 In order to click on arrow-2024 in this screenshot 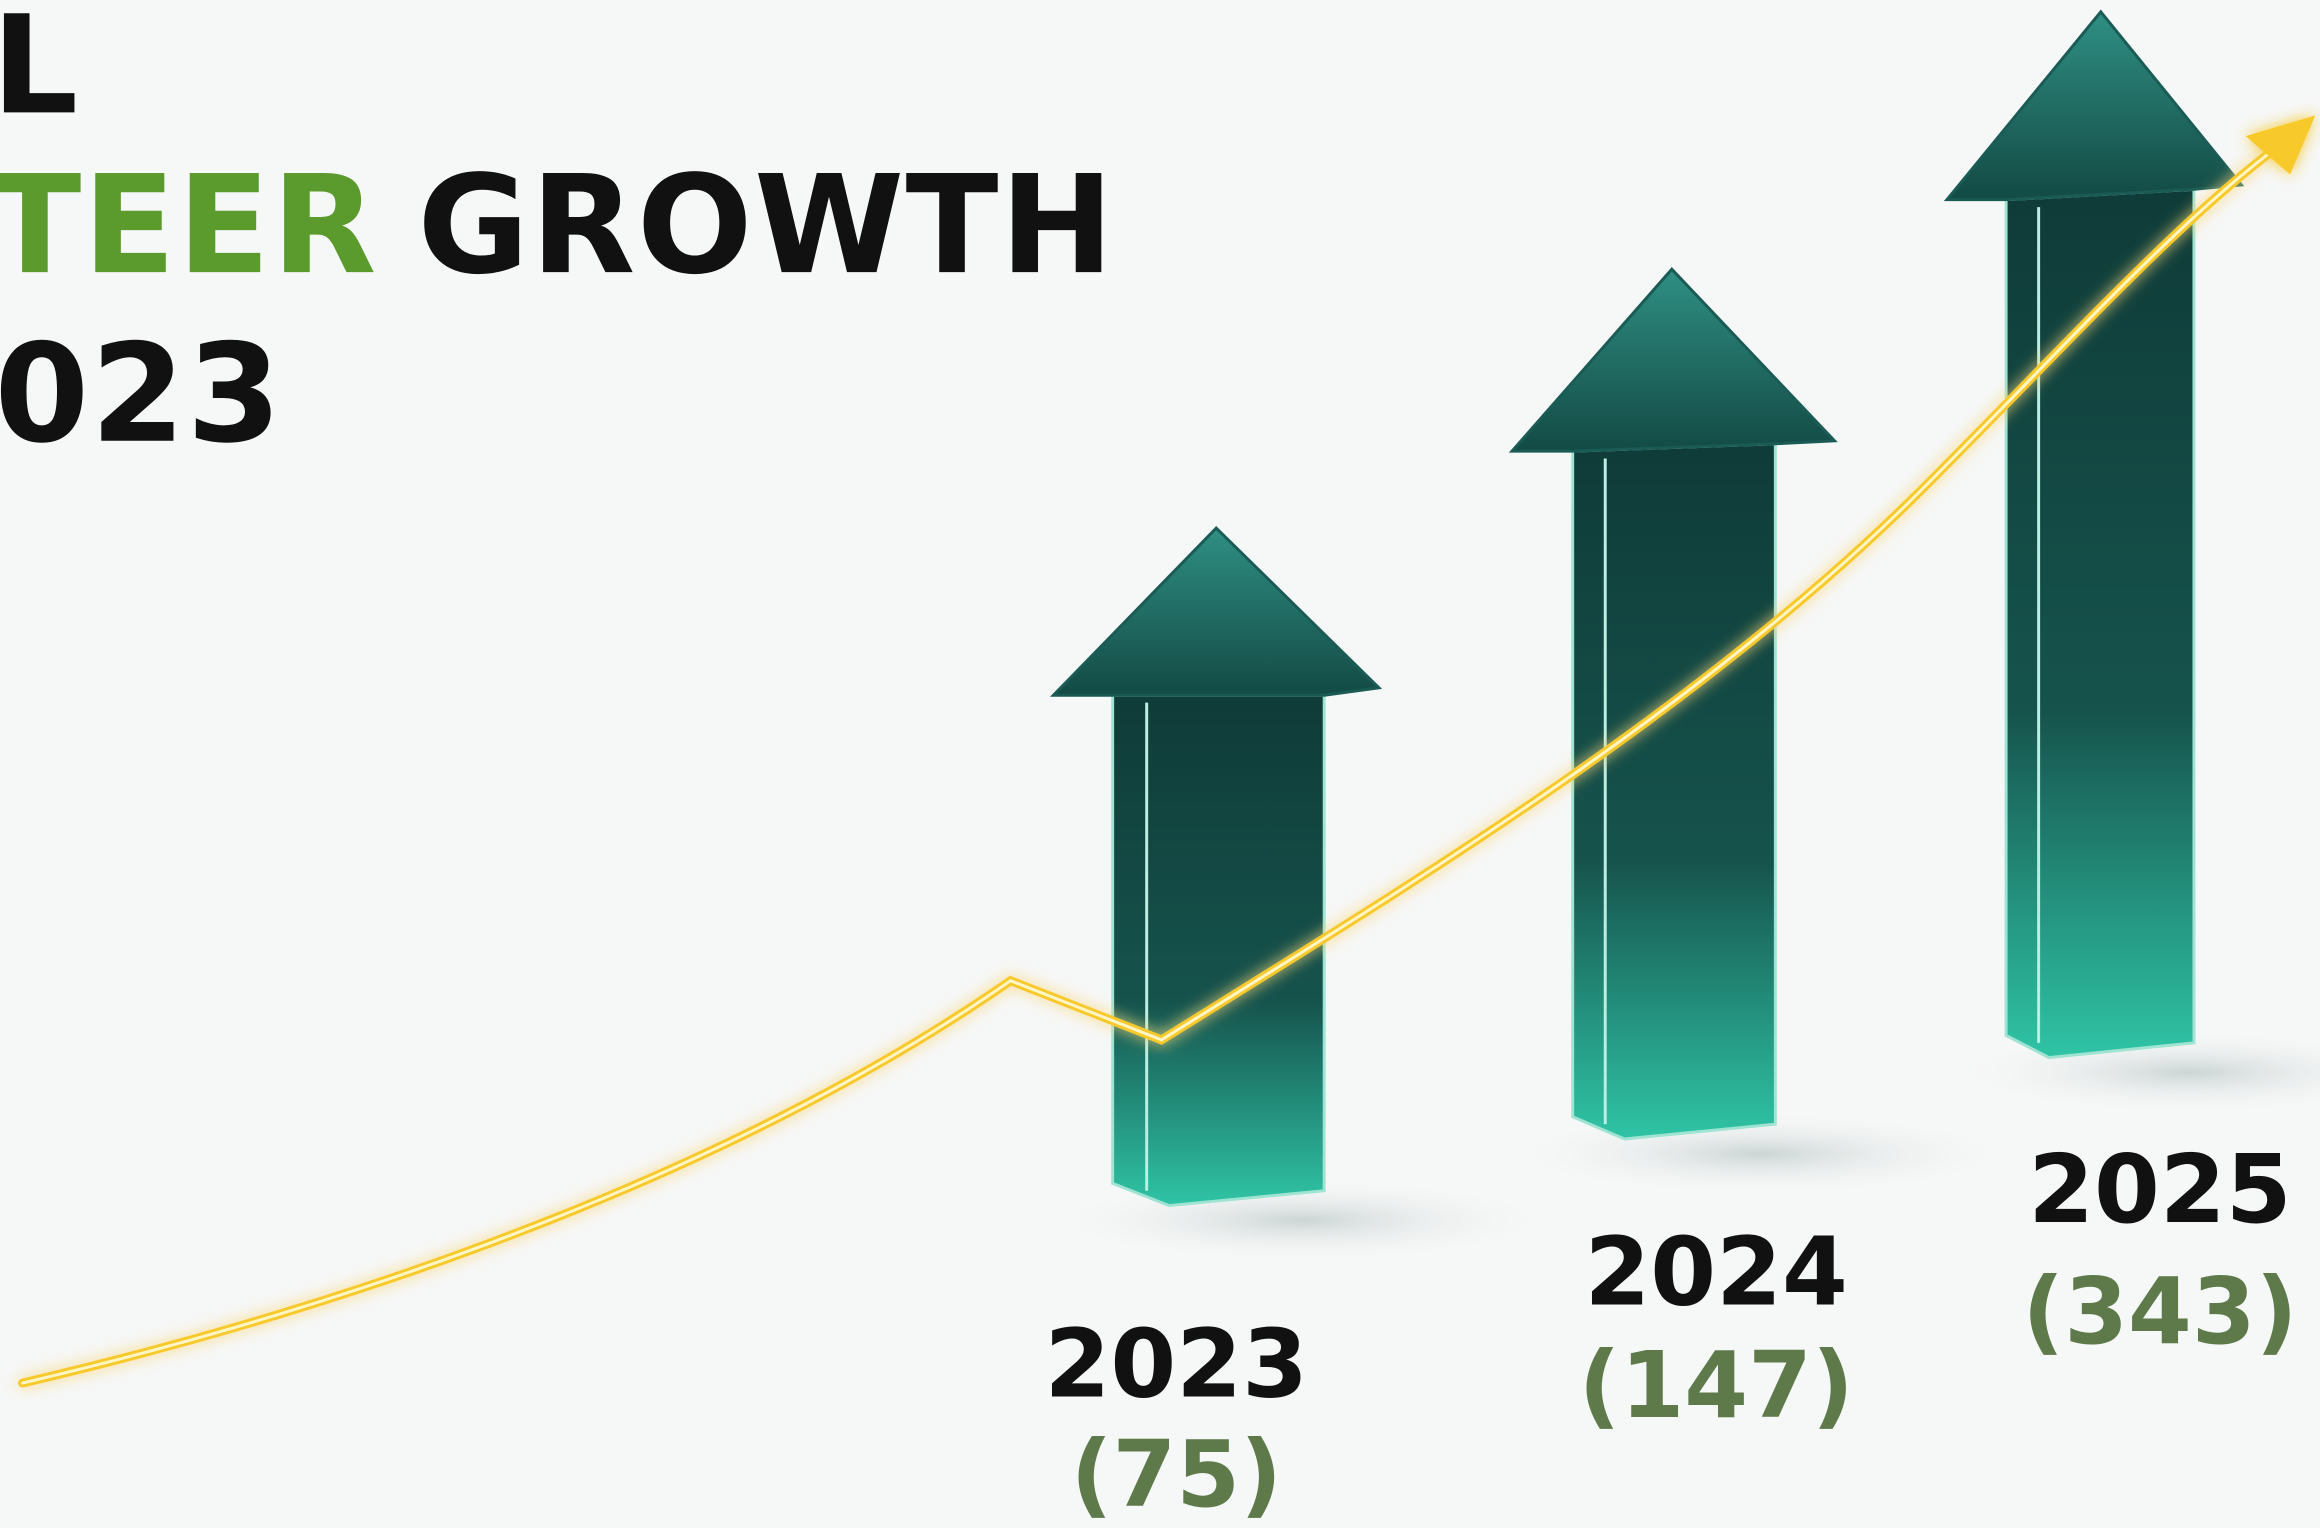, I will do `click(1673, 704)`.